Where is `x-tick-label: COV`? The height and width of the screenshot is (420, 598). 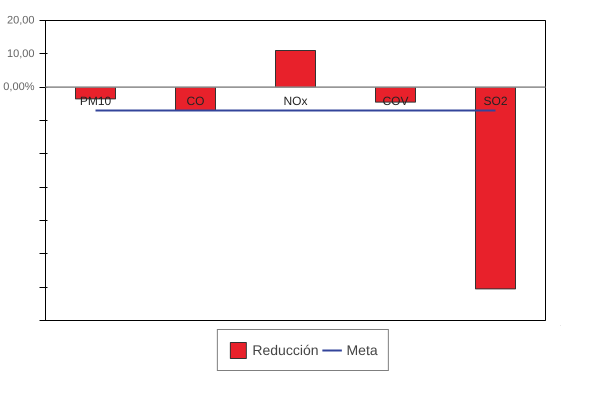
x-tick-label: COV is located at coordinates (395, 101).